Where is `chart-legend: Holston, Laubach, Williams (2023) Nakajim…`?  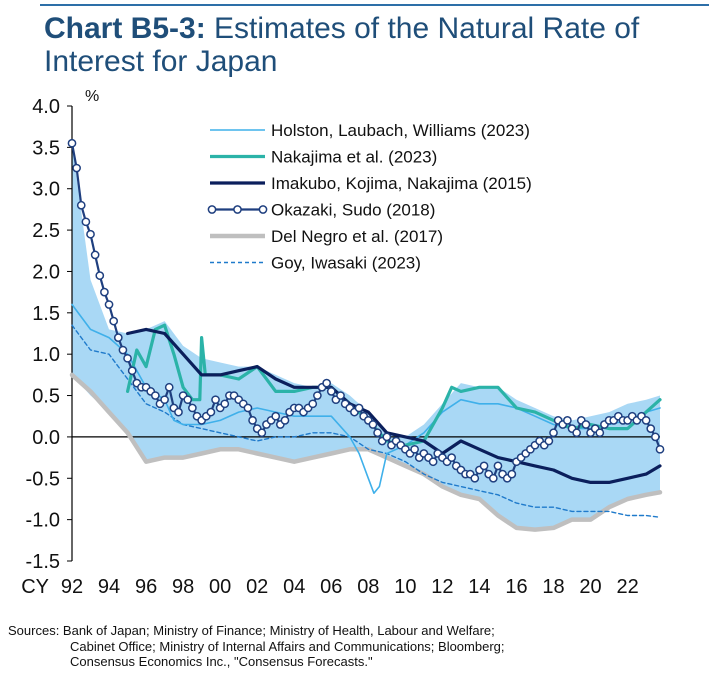 chart-legend: Holston, Laubach, Williams (2023) Nakajim… is located at coordinates (369, 197).